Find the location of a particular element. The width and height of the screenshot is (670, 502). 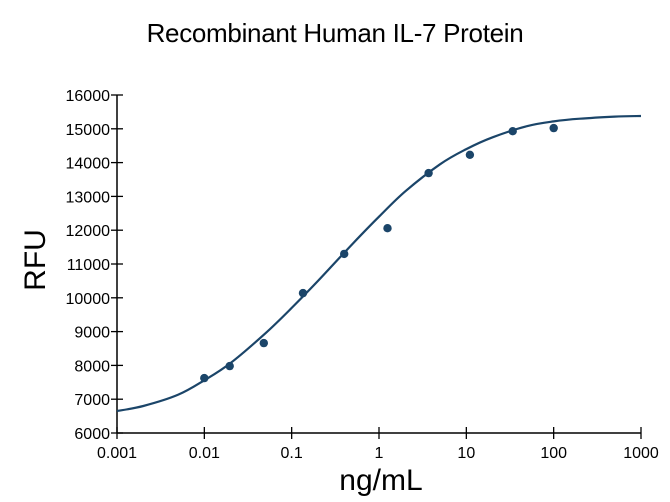

y-tick-label: 11000 is located at coordinates (88, 265).